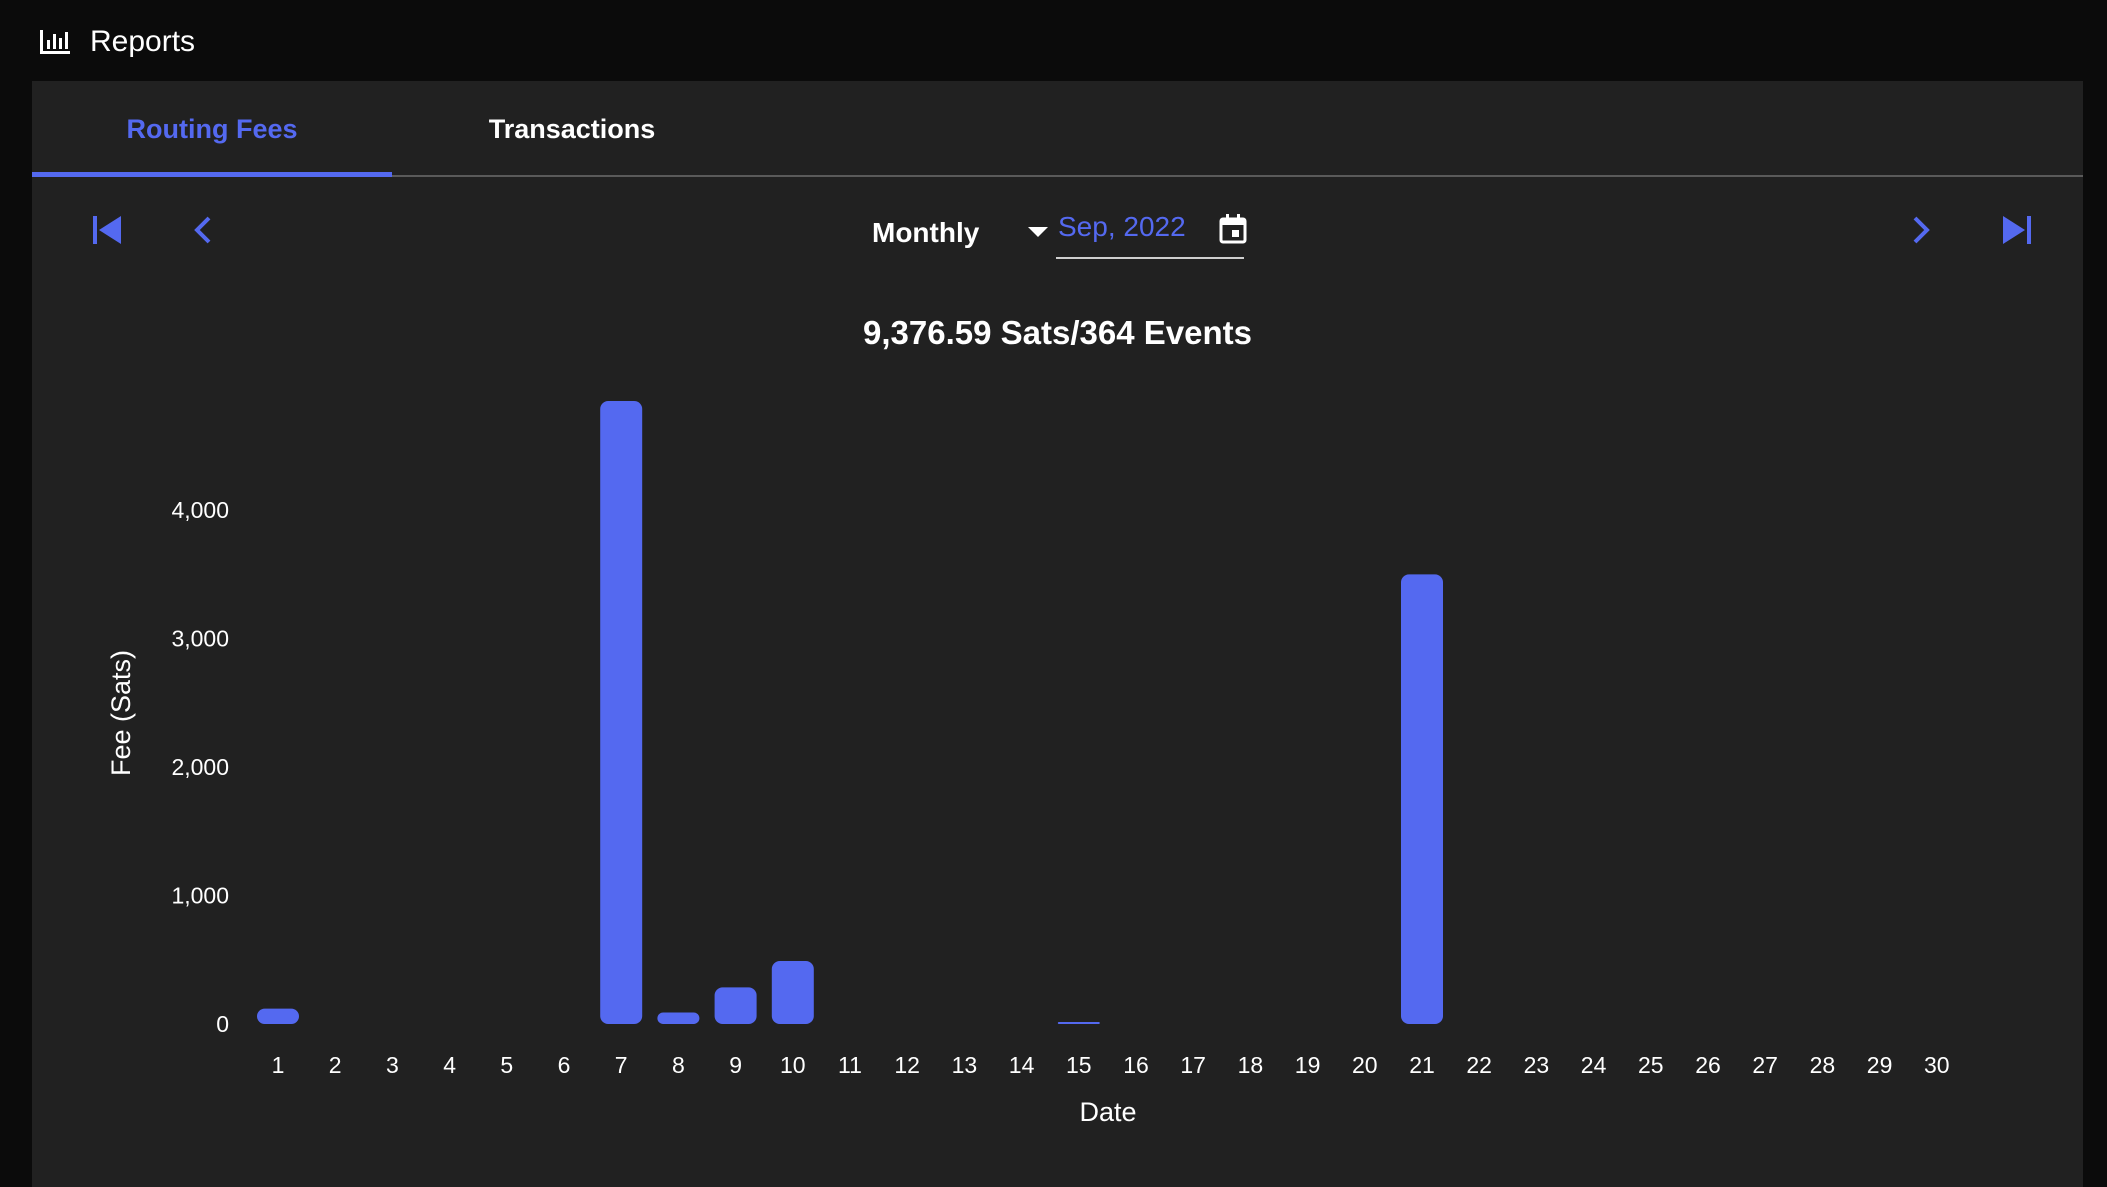 This screenshot has width=2107, height=1187. I want to click on x-tick-label: 17, so click(1193, 1065).